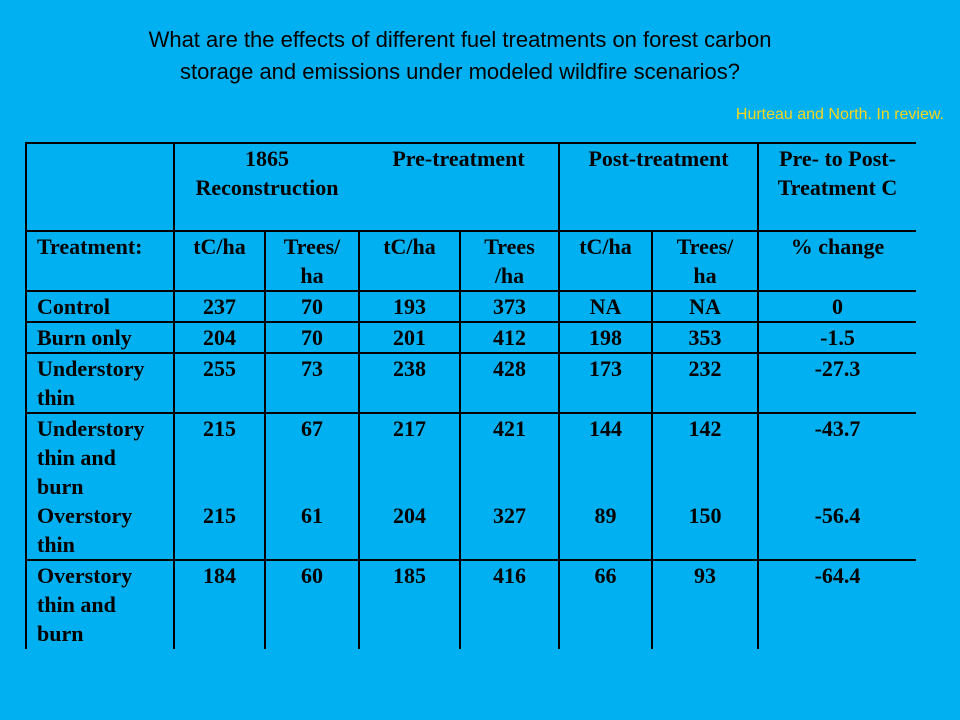 The image size is (960, 720). Describe the element at coordinates (704, 306) in the screenshot. I see `cell-post-trees: NA` at that location.